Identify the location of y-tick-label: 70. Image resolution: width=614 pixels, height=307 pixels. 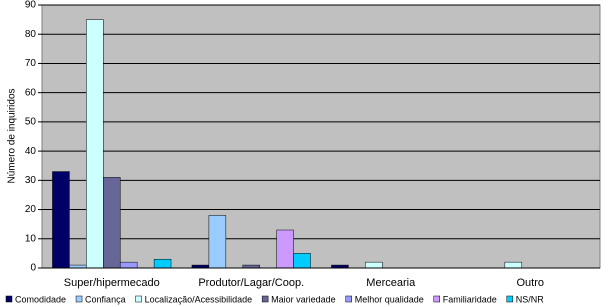
(31, 63).